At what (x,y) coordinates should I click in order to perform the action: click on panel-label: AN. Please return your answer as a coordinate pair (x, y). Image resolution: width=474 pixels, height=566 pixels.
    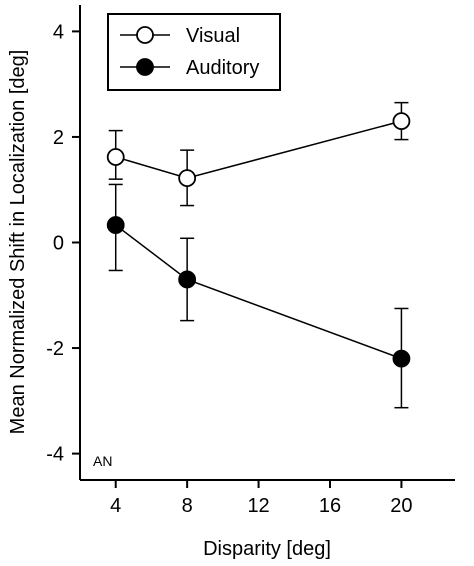
    Looking at the image, I should click on (102, 461).